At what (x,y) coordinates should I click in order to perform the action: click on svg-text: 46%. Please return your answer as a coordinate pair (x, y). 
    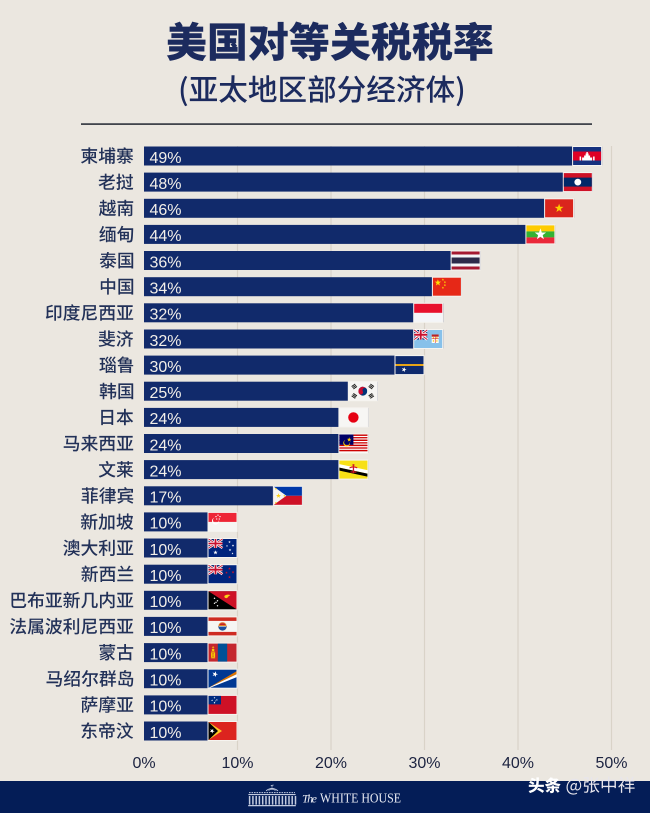
    Looking at the image, I should click on (166, 210).